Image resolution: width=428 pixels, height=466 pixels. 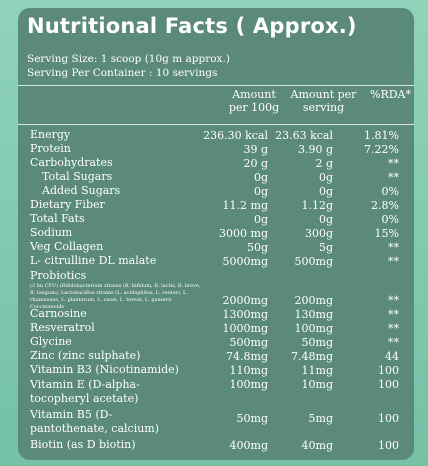 What do you see at coordinates (51, 341) in the screenshot?
I see `nutrient-name: Glycine` at bounding box center [51, 341].